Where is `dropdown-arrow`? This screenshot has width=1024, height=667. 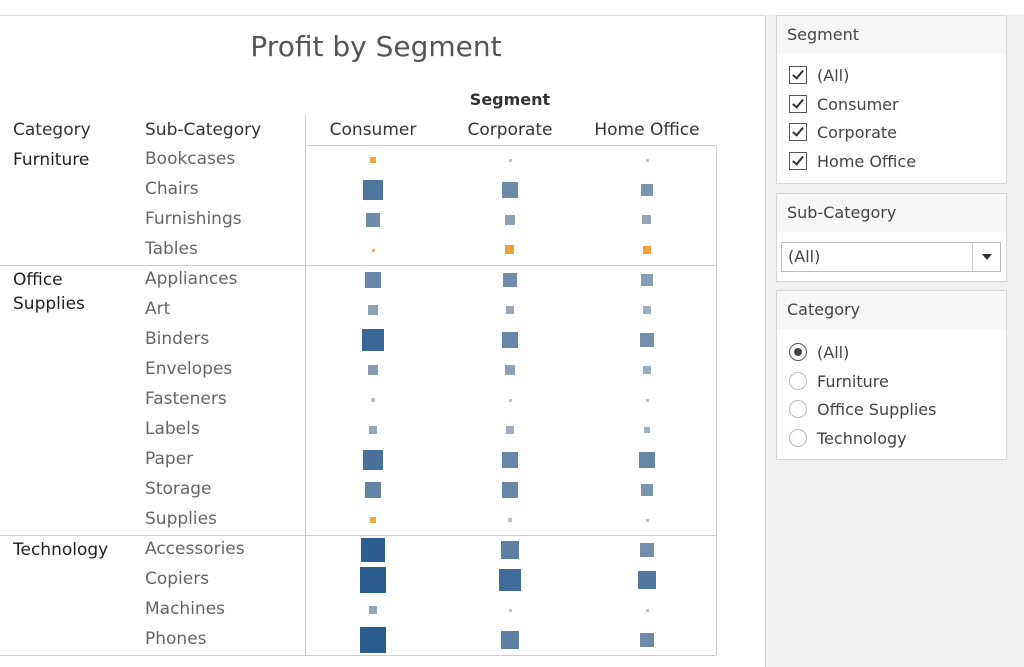
dropdown-arrow is located at coordinates (987, 257).